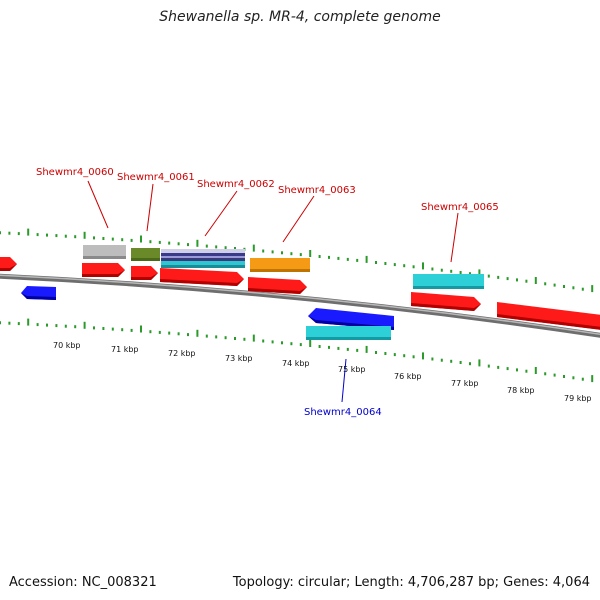 The height and width of the screenshot is (600, 600). I want to click on reverse-tick-track, so click(297, 350).